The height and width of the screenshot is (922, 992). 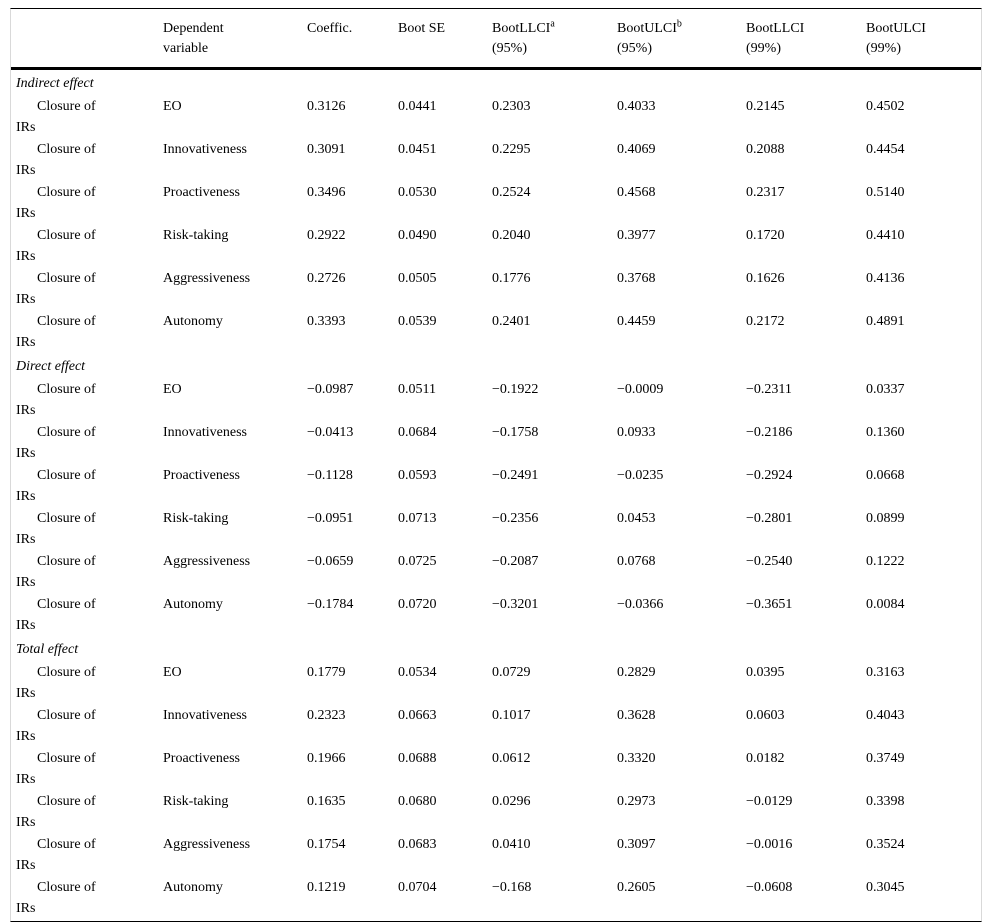 I want to click on boot-se-value: 0.0451, so click(x=417, y=149).